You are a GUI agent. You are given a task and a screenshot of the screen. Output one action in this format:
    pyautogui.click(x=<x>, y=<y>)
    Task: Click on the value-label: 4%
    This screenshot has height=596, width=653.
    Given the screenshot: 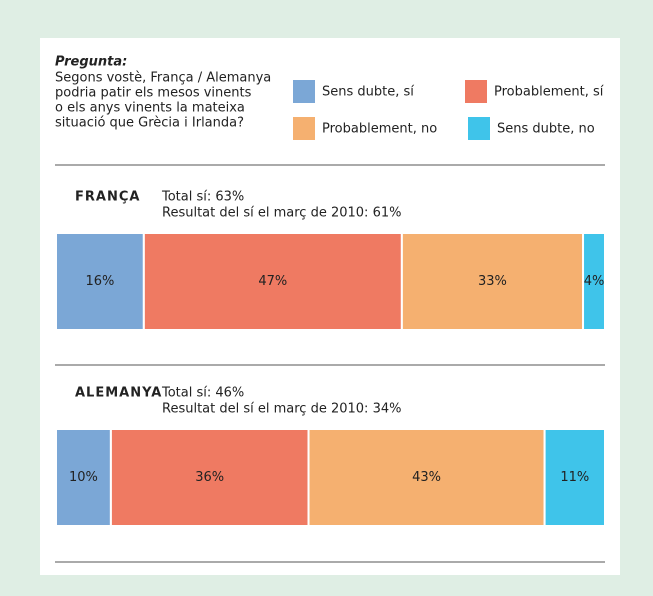 What is the action you would take?
    pyautogui.click(x=594, y=281)
    